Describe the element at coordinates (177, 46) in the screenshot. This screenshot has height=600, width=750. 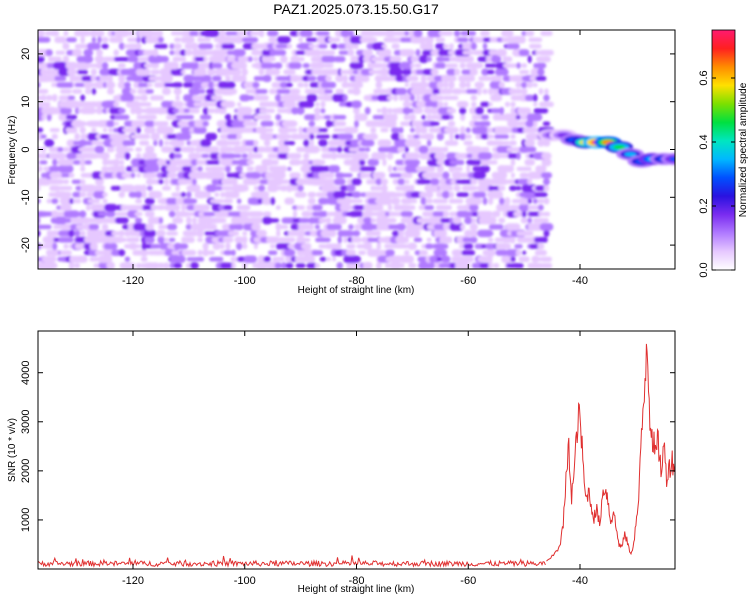
I see `spectrogram-cell-2056` at that location.